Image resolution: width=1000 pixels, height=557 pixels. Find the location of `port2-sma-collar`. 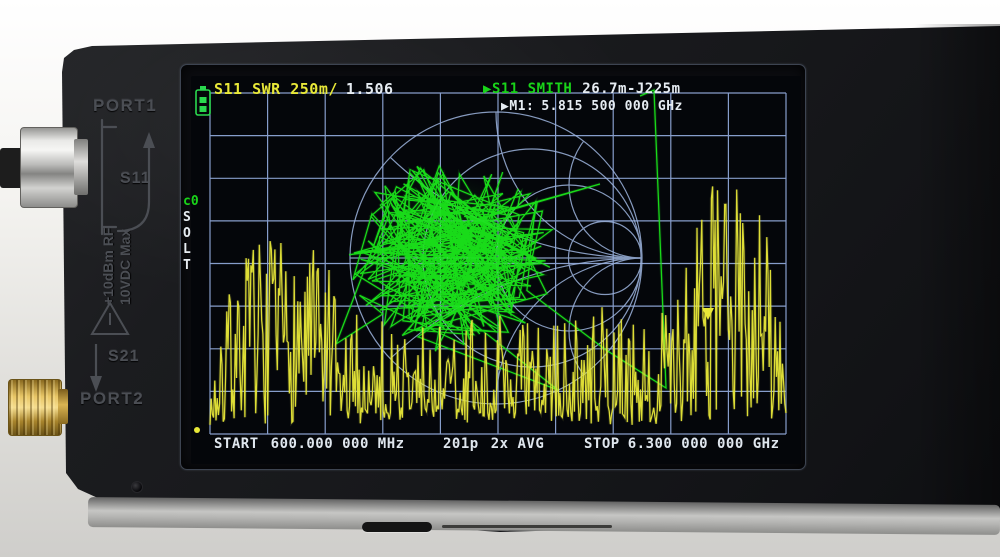

port2-sma-collar is located at coordinates (63, 406).